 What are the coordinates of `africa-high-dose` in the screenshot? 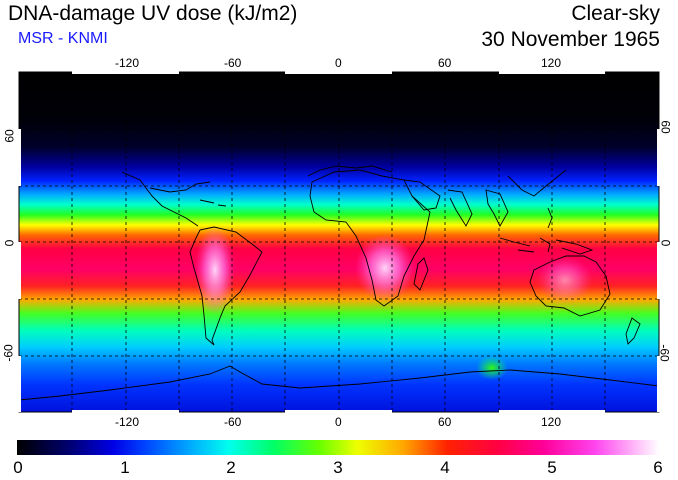 It's located at (385, 268).